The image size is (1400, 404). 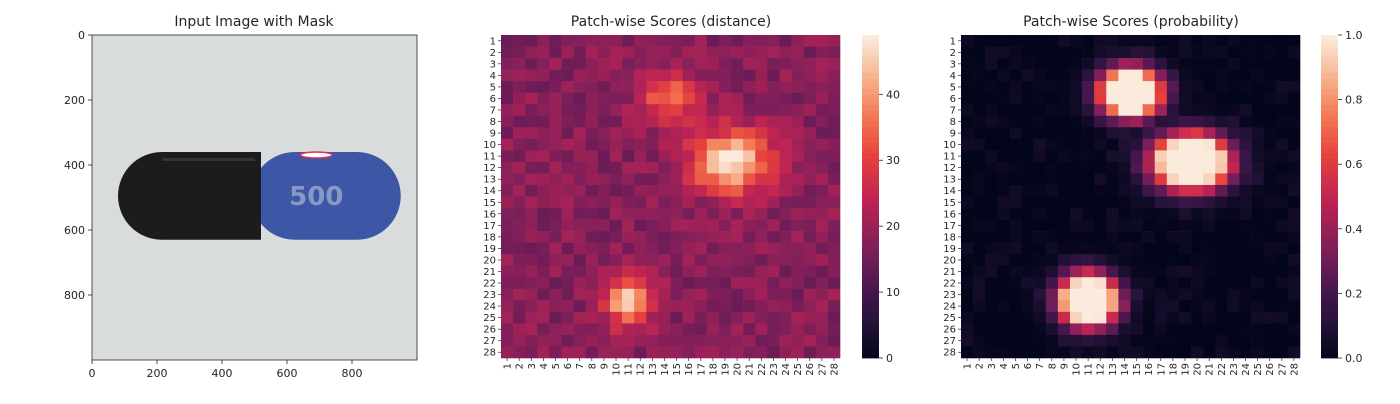 I want to click on colorbar-tick-label: 10, so click(x=893, y=292).